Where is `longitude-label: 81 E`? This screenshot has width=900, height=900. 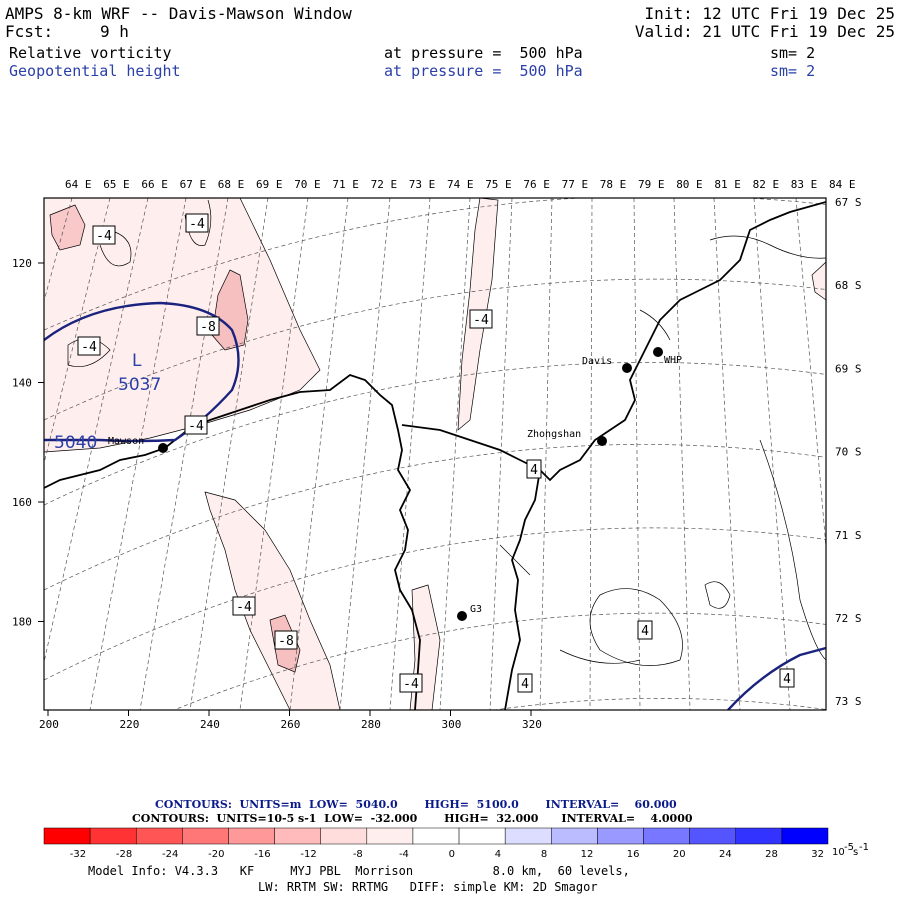
longitude-label: 81 E is located at coordinates (727, 184).